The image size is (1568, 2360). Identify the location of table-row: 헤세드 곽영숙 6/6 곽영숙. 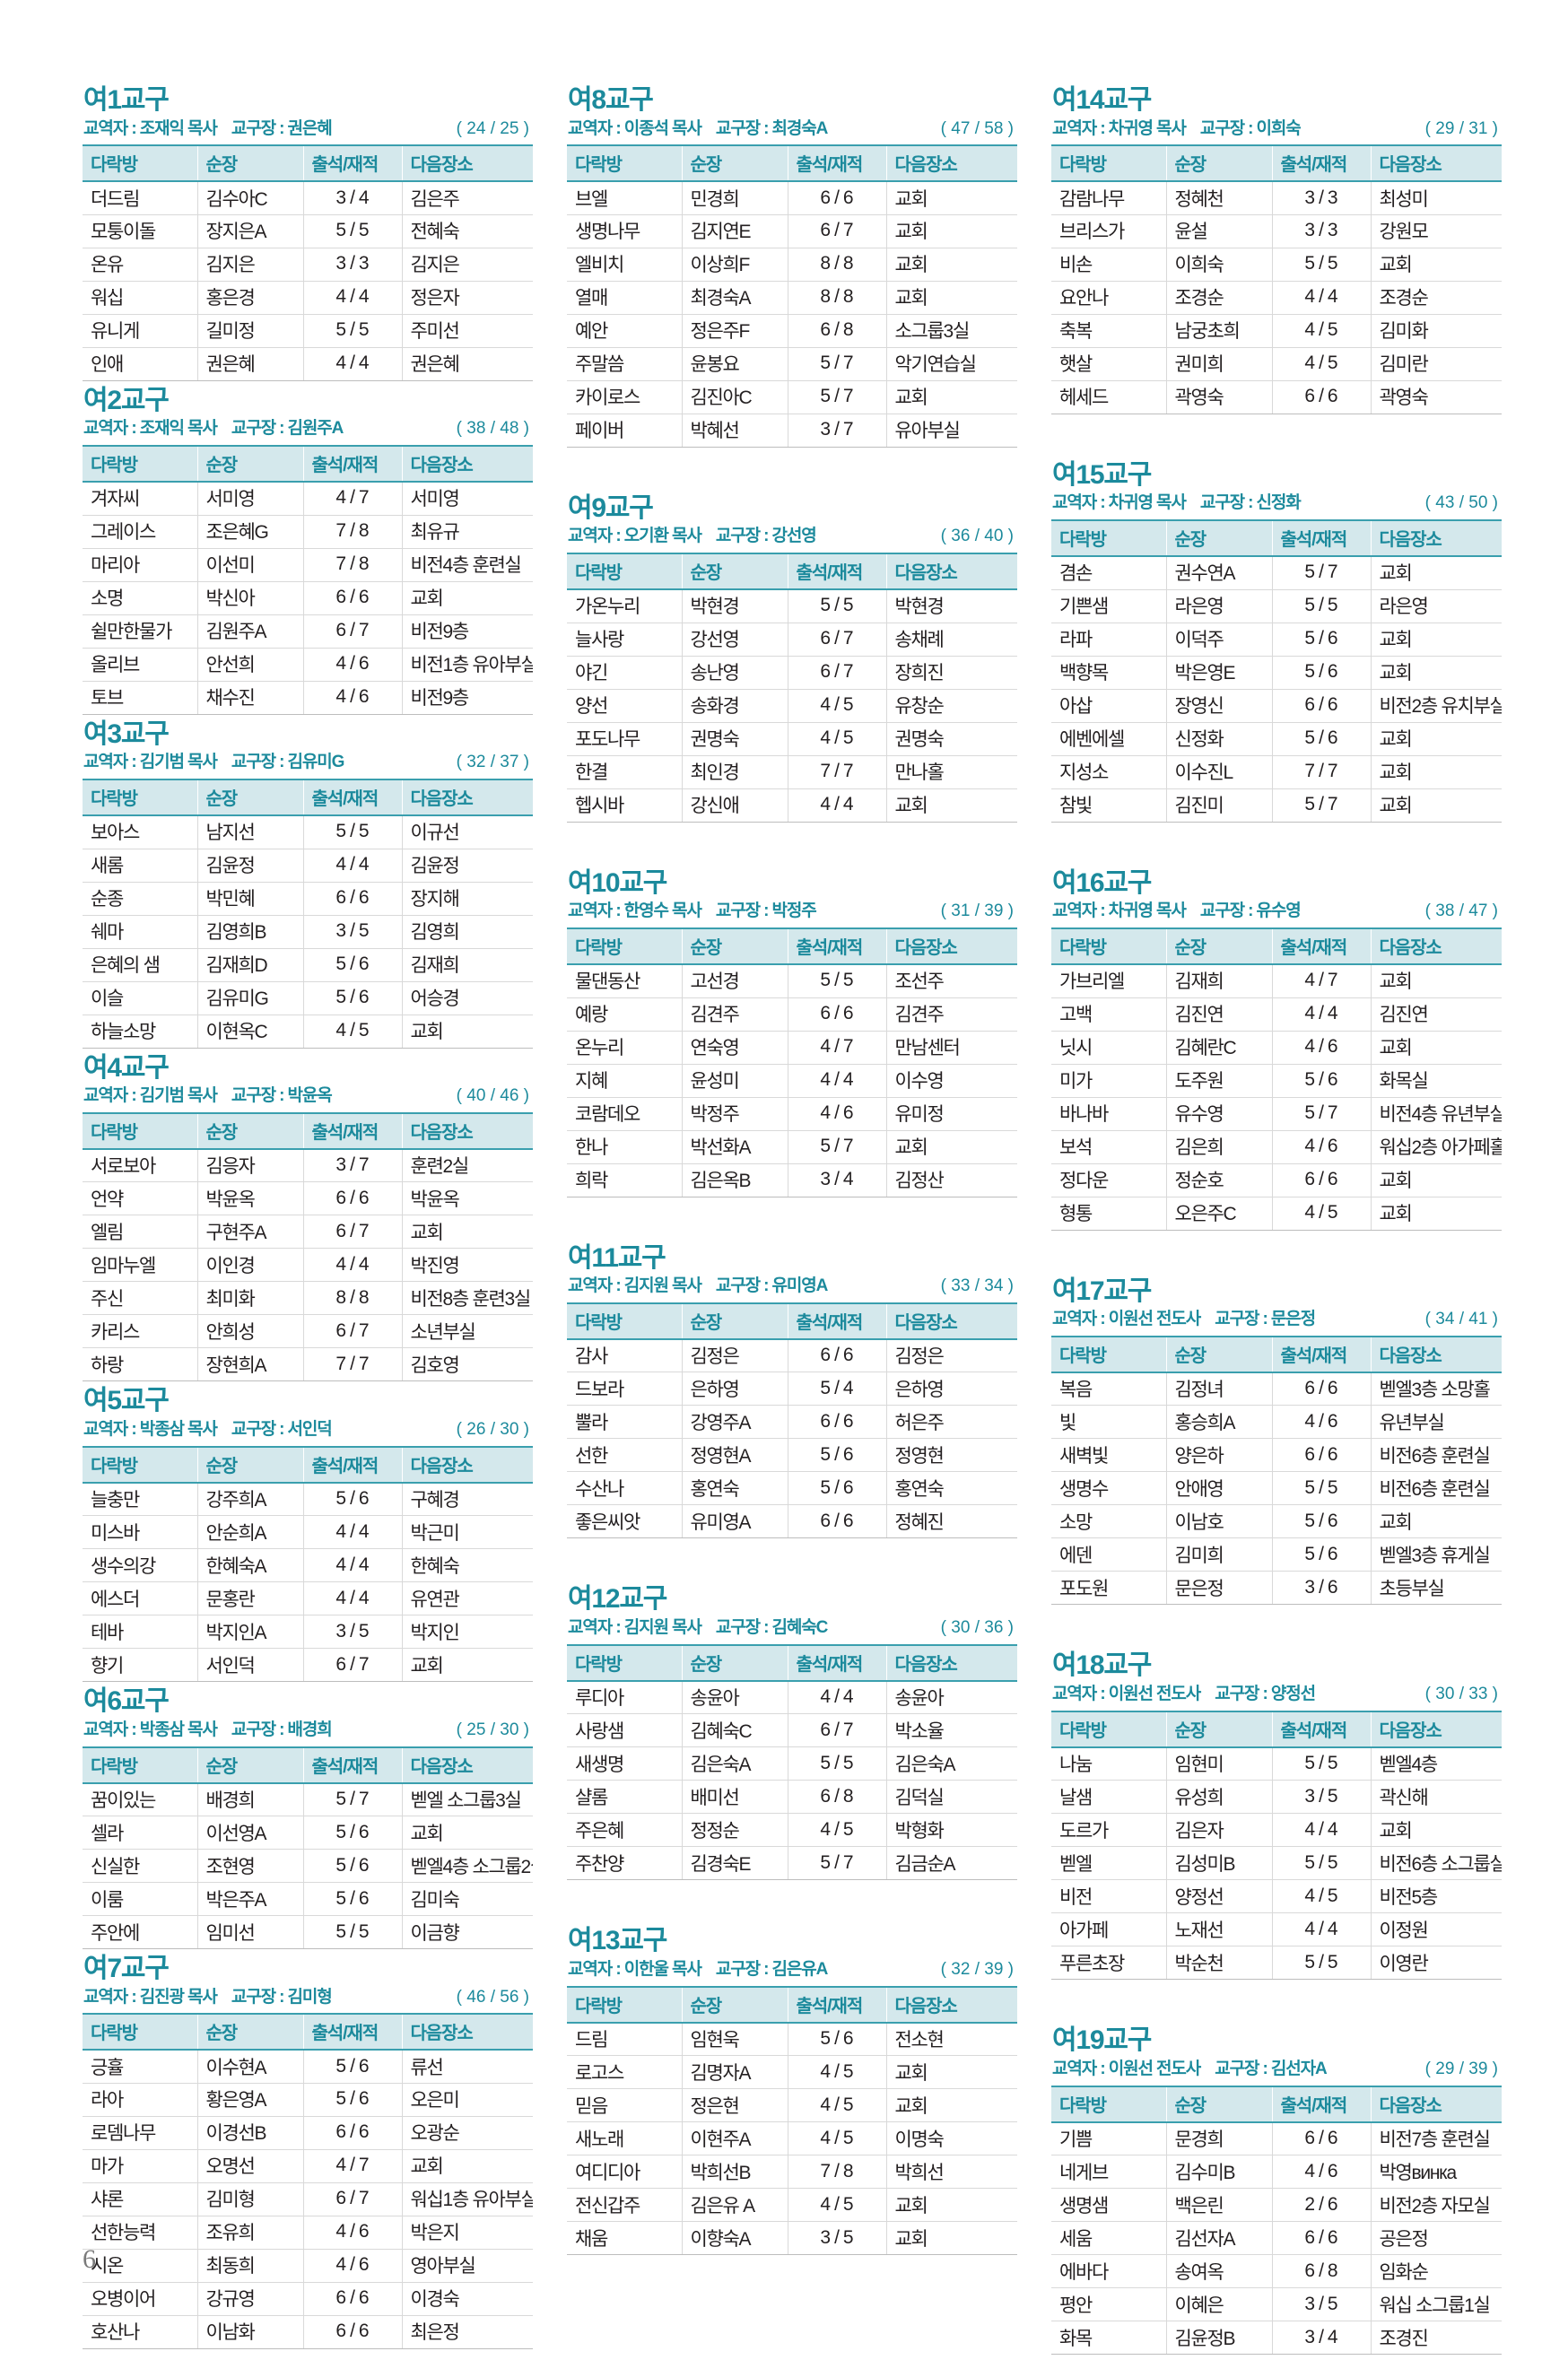
(1277, 397).